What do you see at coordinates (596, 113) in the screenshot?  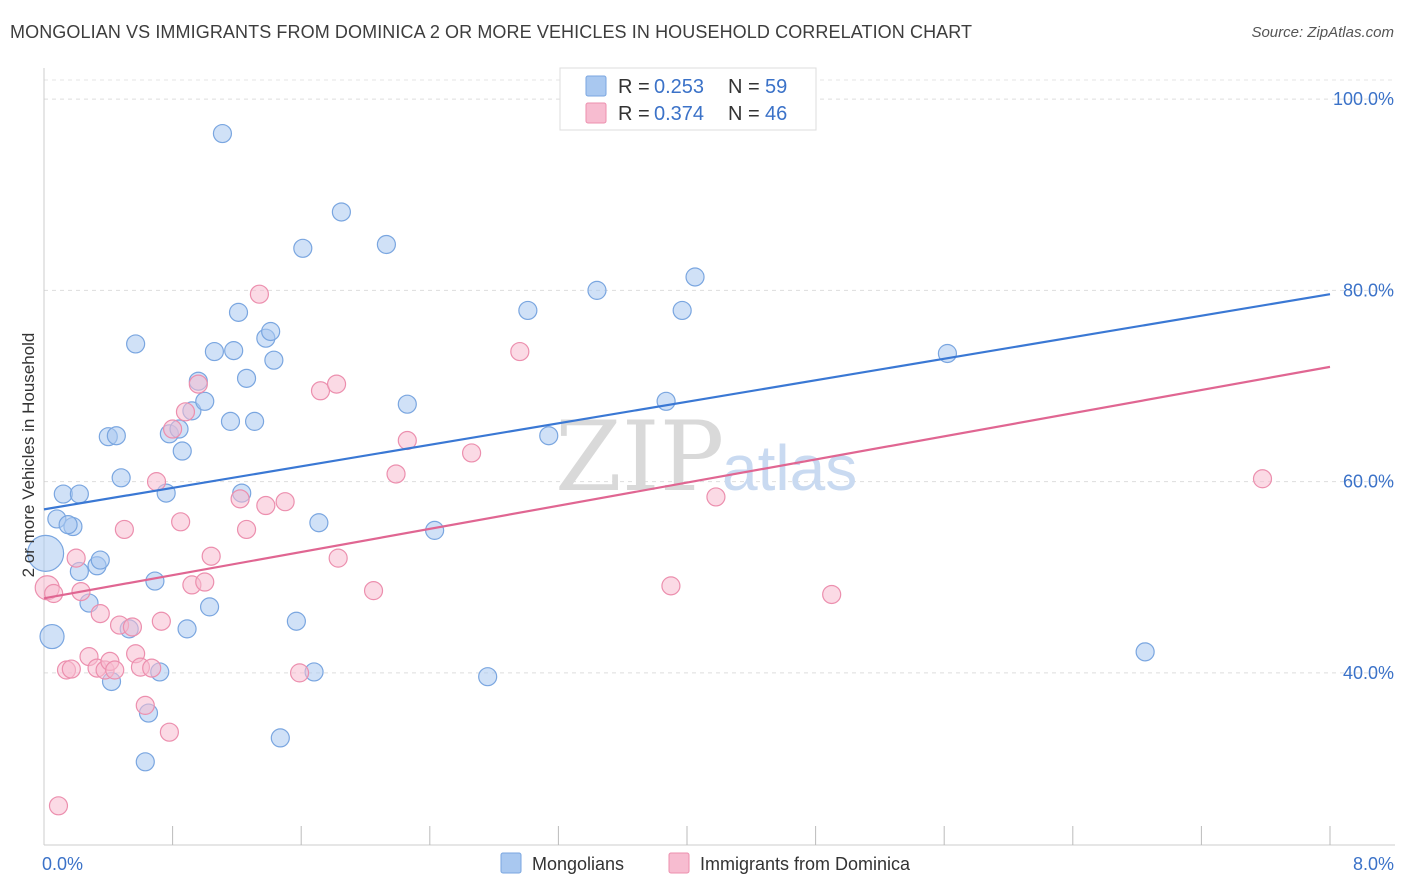 I see `stats-swatch-dominica` at bounding box center [596, 113].